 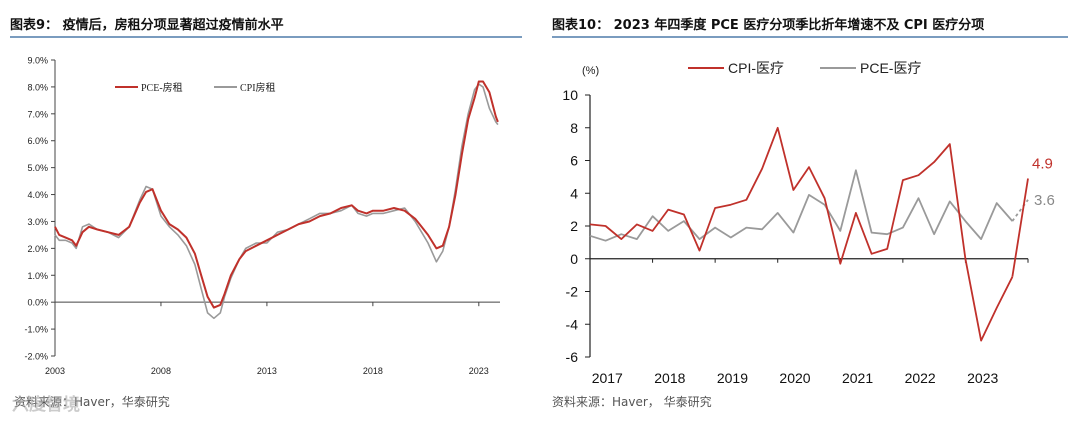 I want to click on legend-label-pce: PCE-房租, so click(x=162, y=87).